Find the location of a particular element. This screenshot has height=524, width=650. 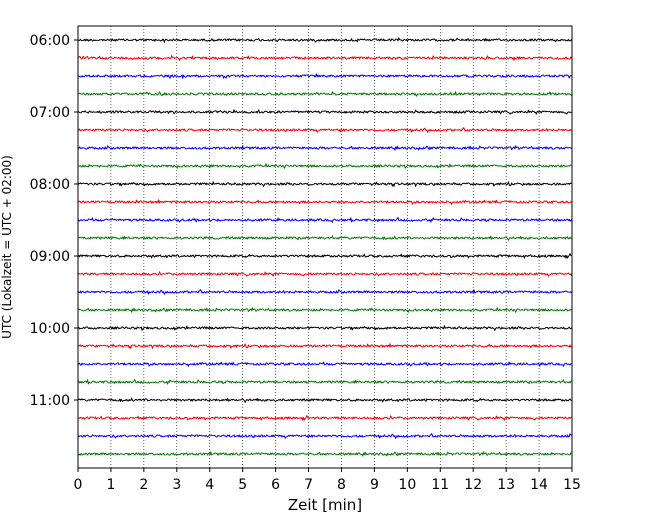

x-tick-label: 8 is located at coordinates (341, 485).